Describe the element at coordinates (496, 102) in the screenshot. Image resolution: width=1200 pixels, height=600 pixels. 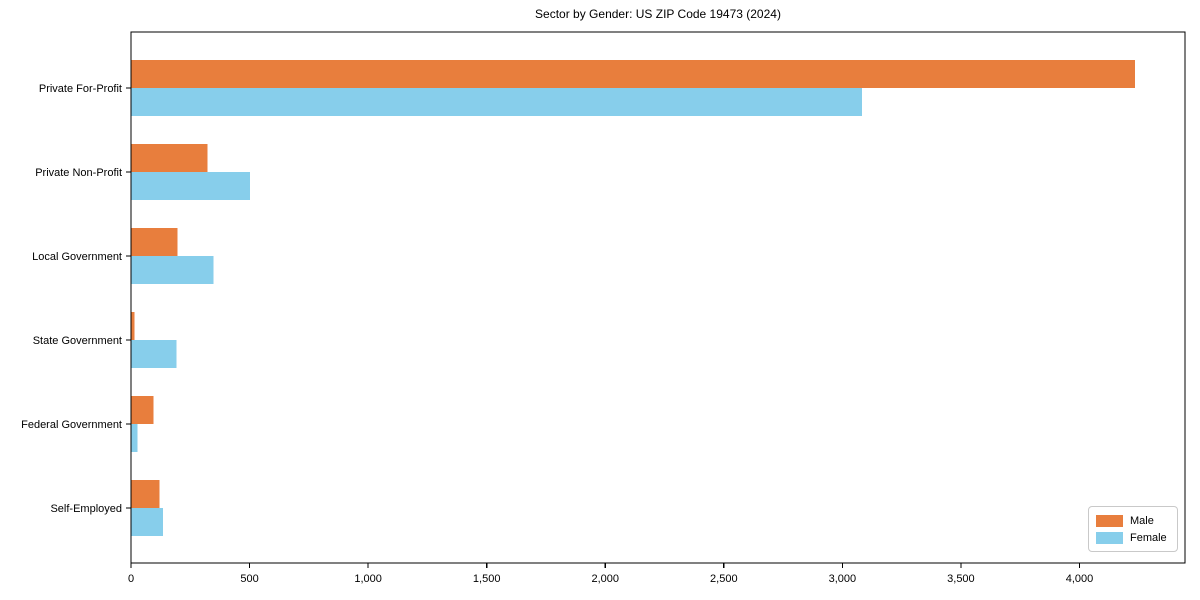
I see `bar-female-private-for-profit` at that location.